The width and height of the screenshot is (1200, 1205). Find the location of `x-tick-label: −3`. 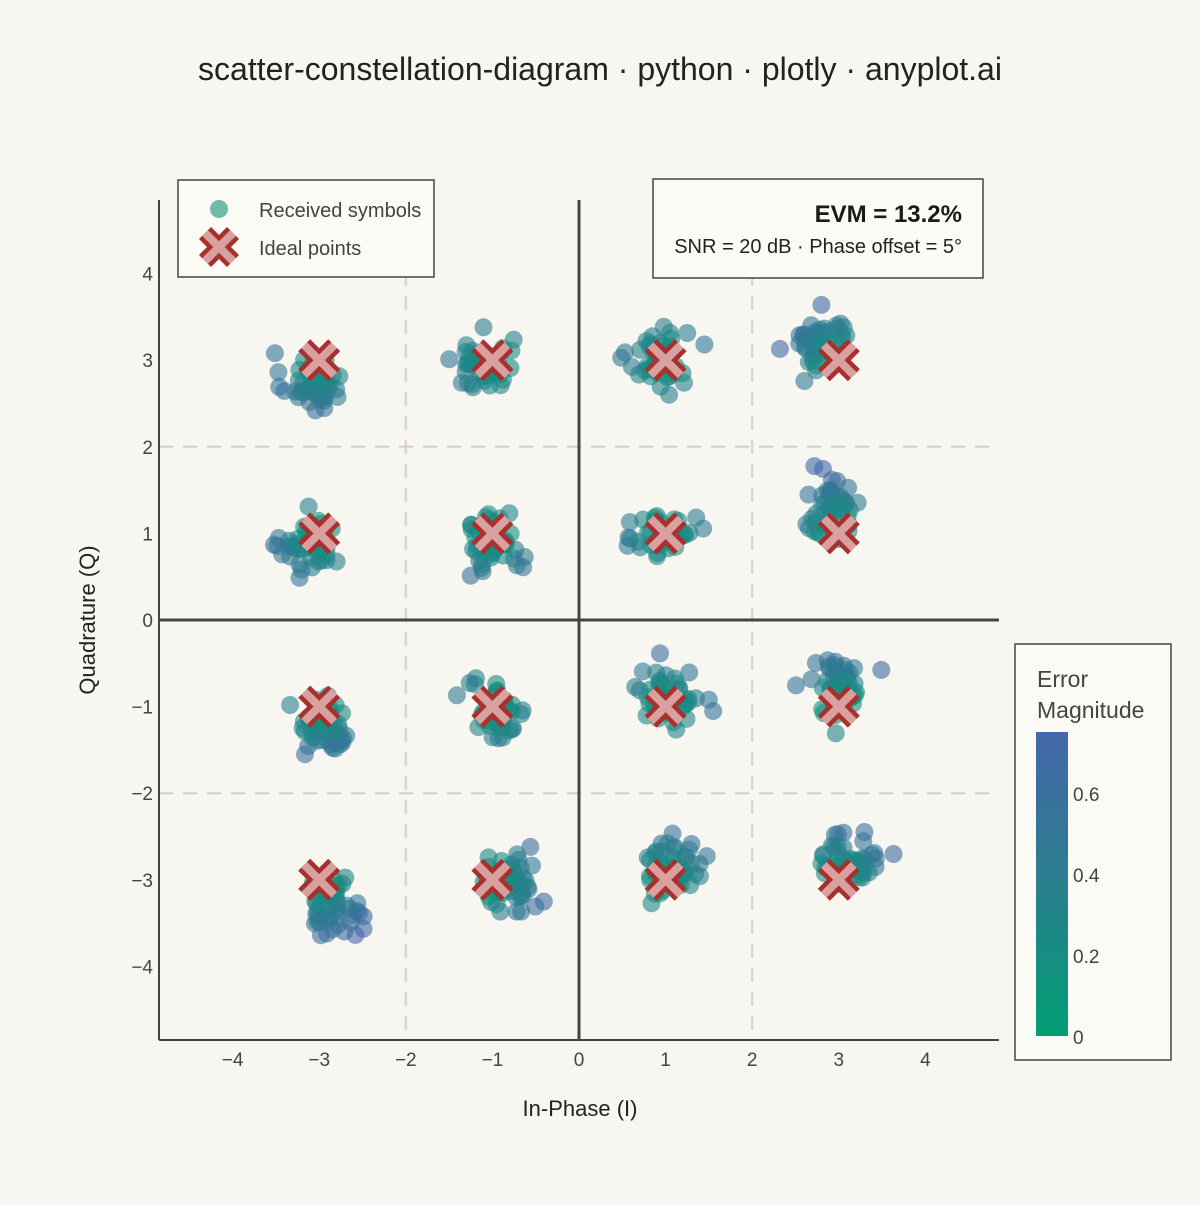

x-tick-label: −3 is located at coordinates (319, 1060).